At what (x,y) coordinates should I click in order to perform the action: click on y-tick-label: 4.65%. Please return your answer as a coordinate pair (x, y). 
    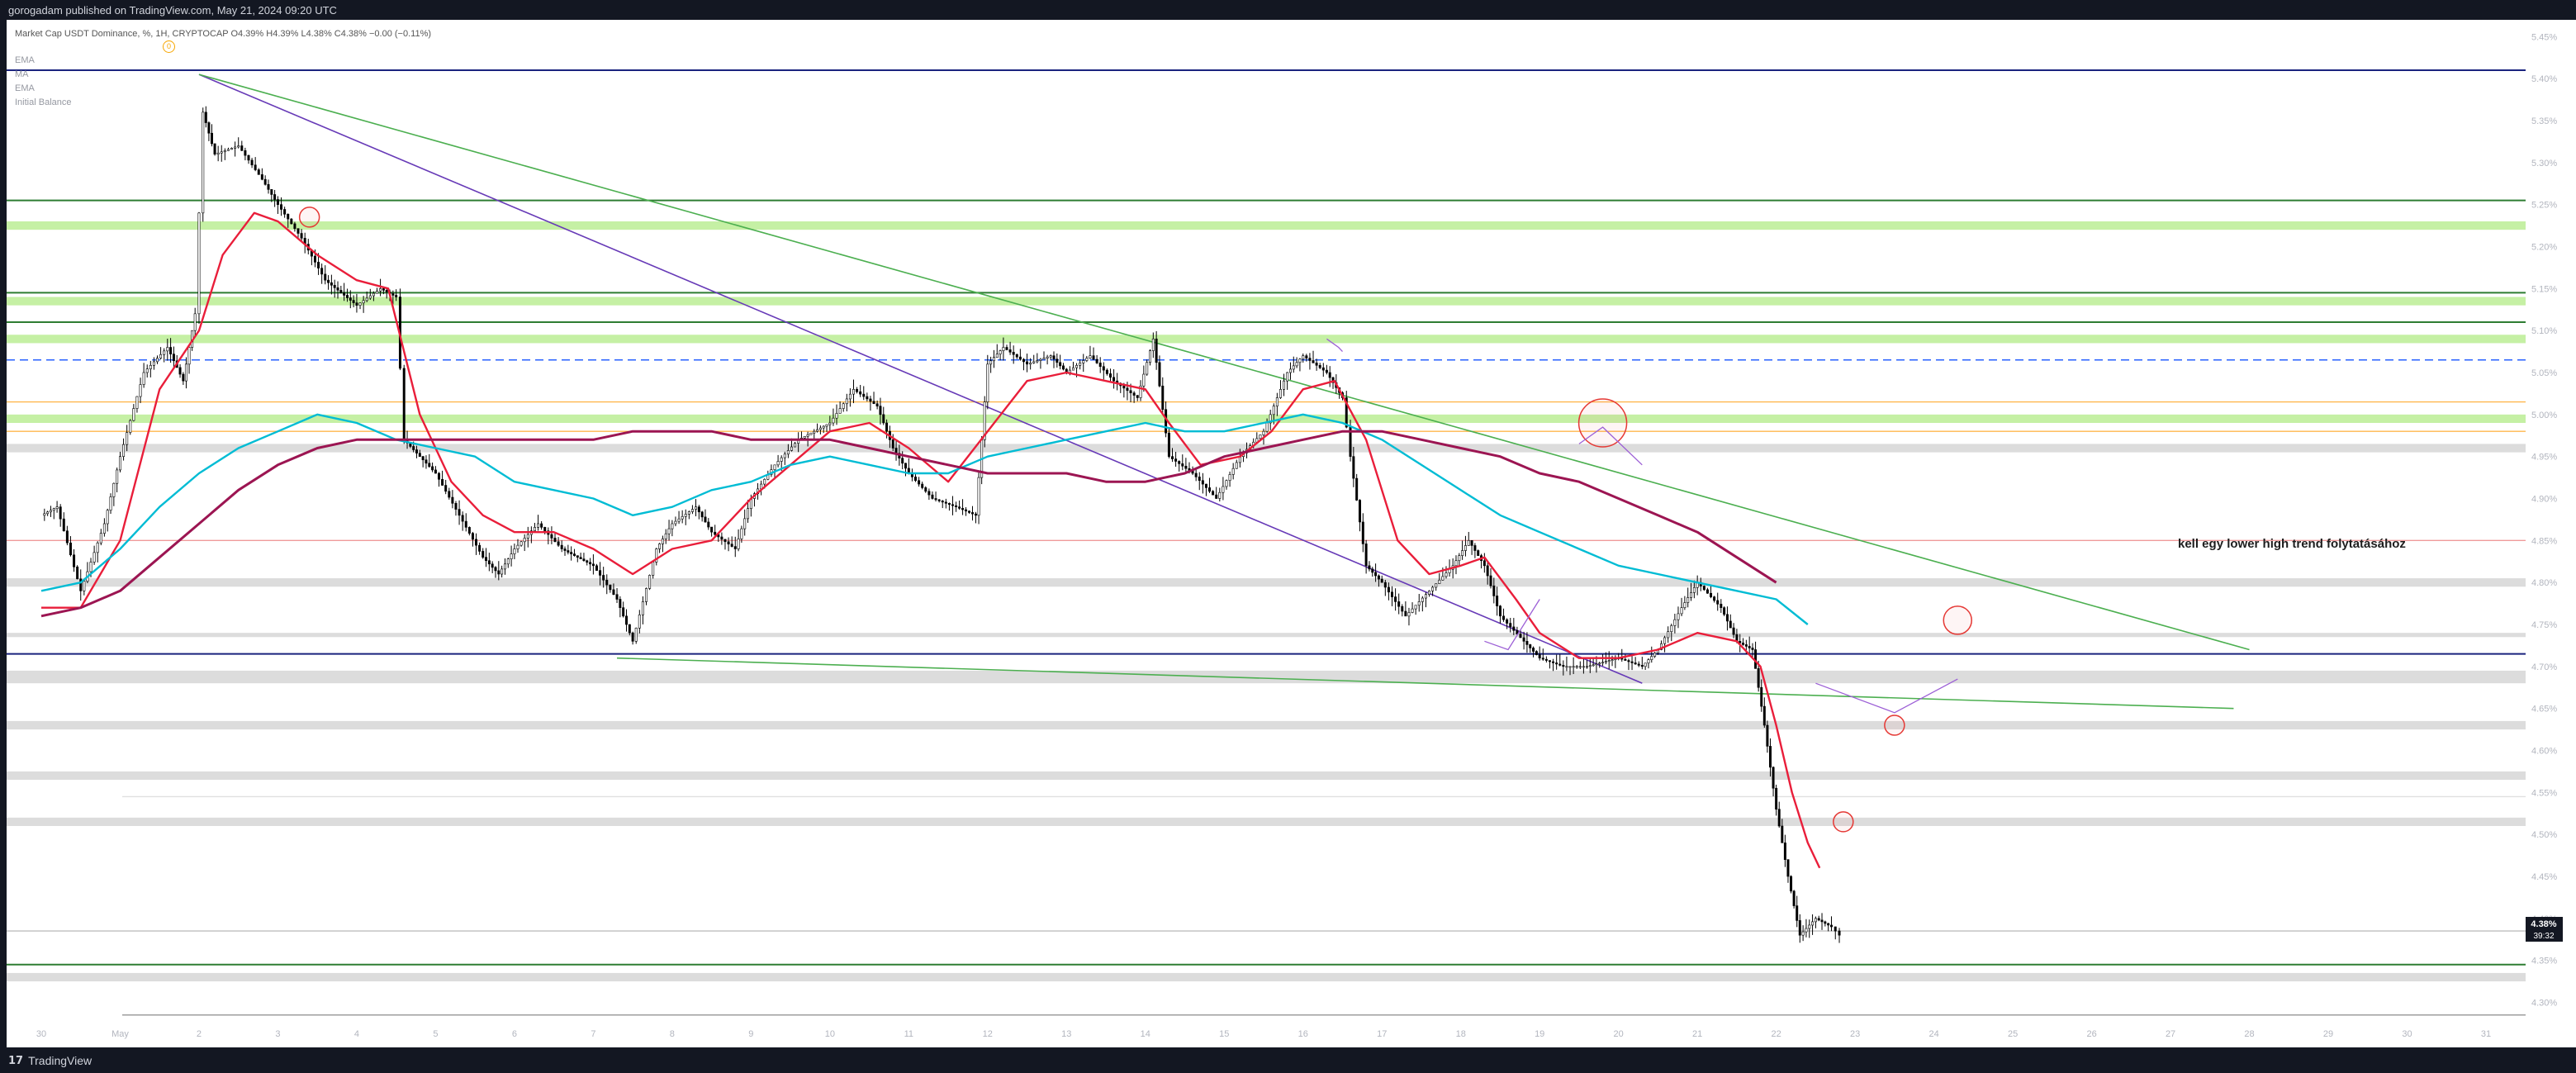
    Looking at the image, I should click on (2544, 710).